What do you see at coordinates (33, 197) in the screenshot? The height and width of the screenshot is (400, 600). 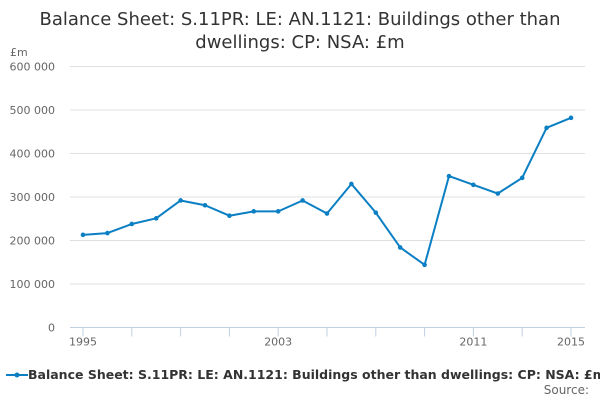 I see `y-tick-label: 300 000` at bounding box center [33, 197].